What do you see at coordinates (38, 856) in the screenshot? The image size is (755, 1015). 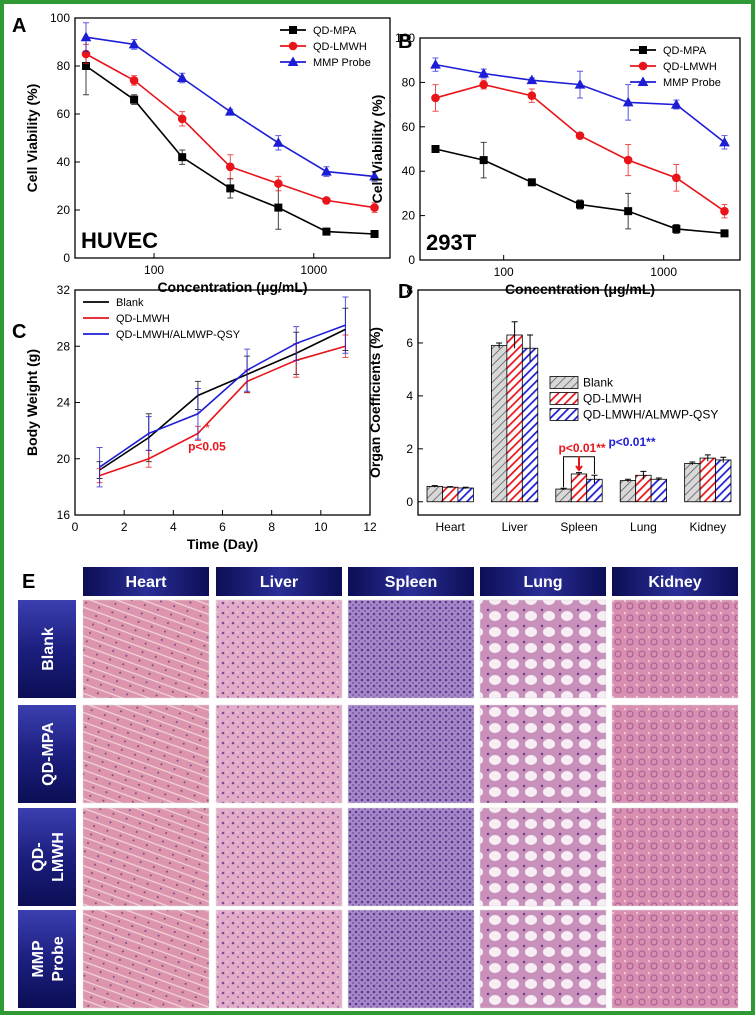 I see `row-header: QD-` at bounding box center [38, 856].